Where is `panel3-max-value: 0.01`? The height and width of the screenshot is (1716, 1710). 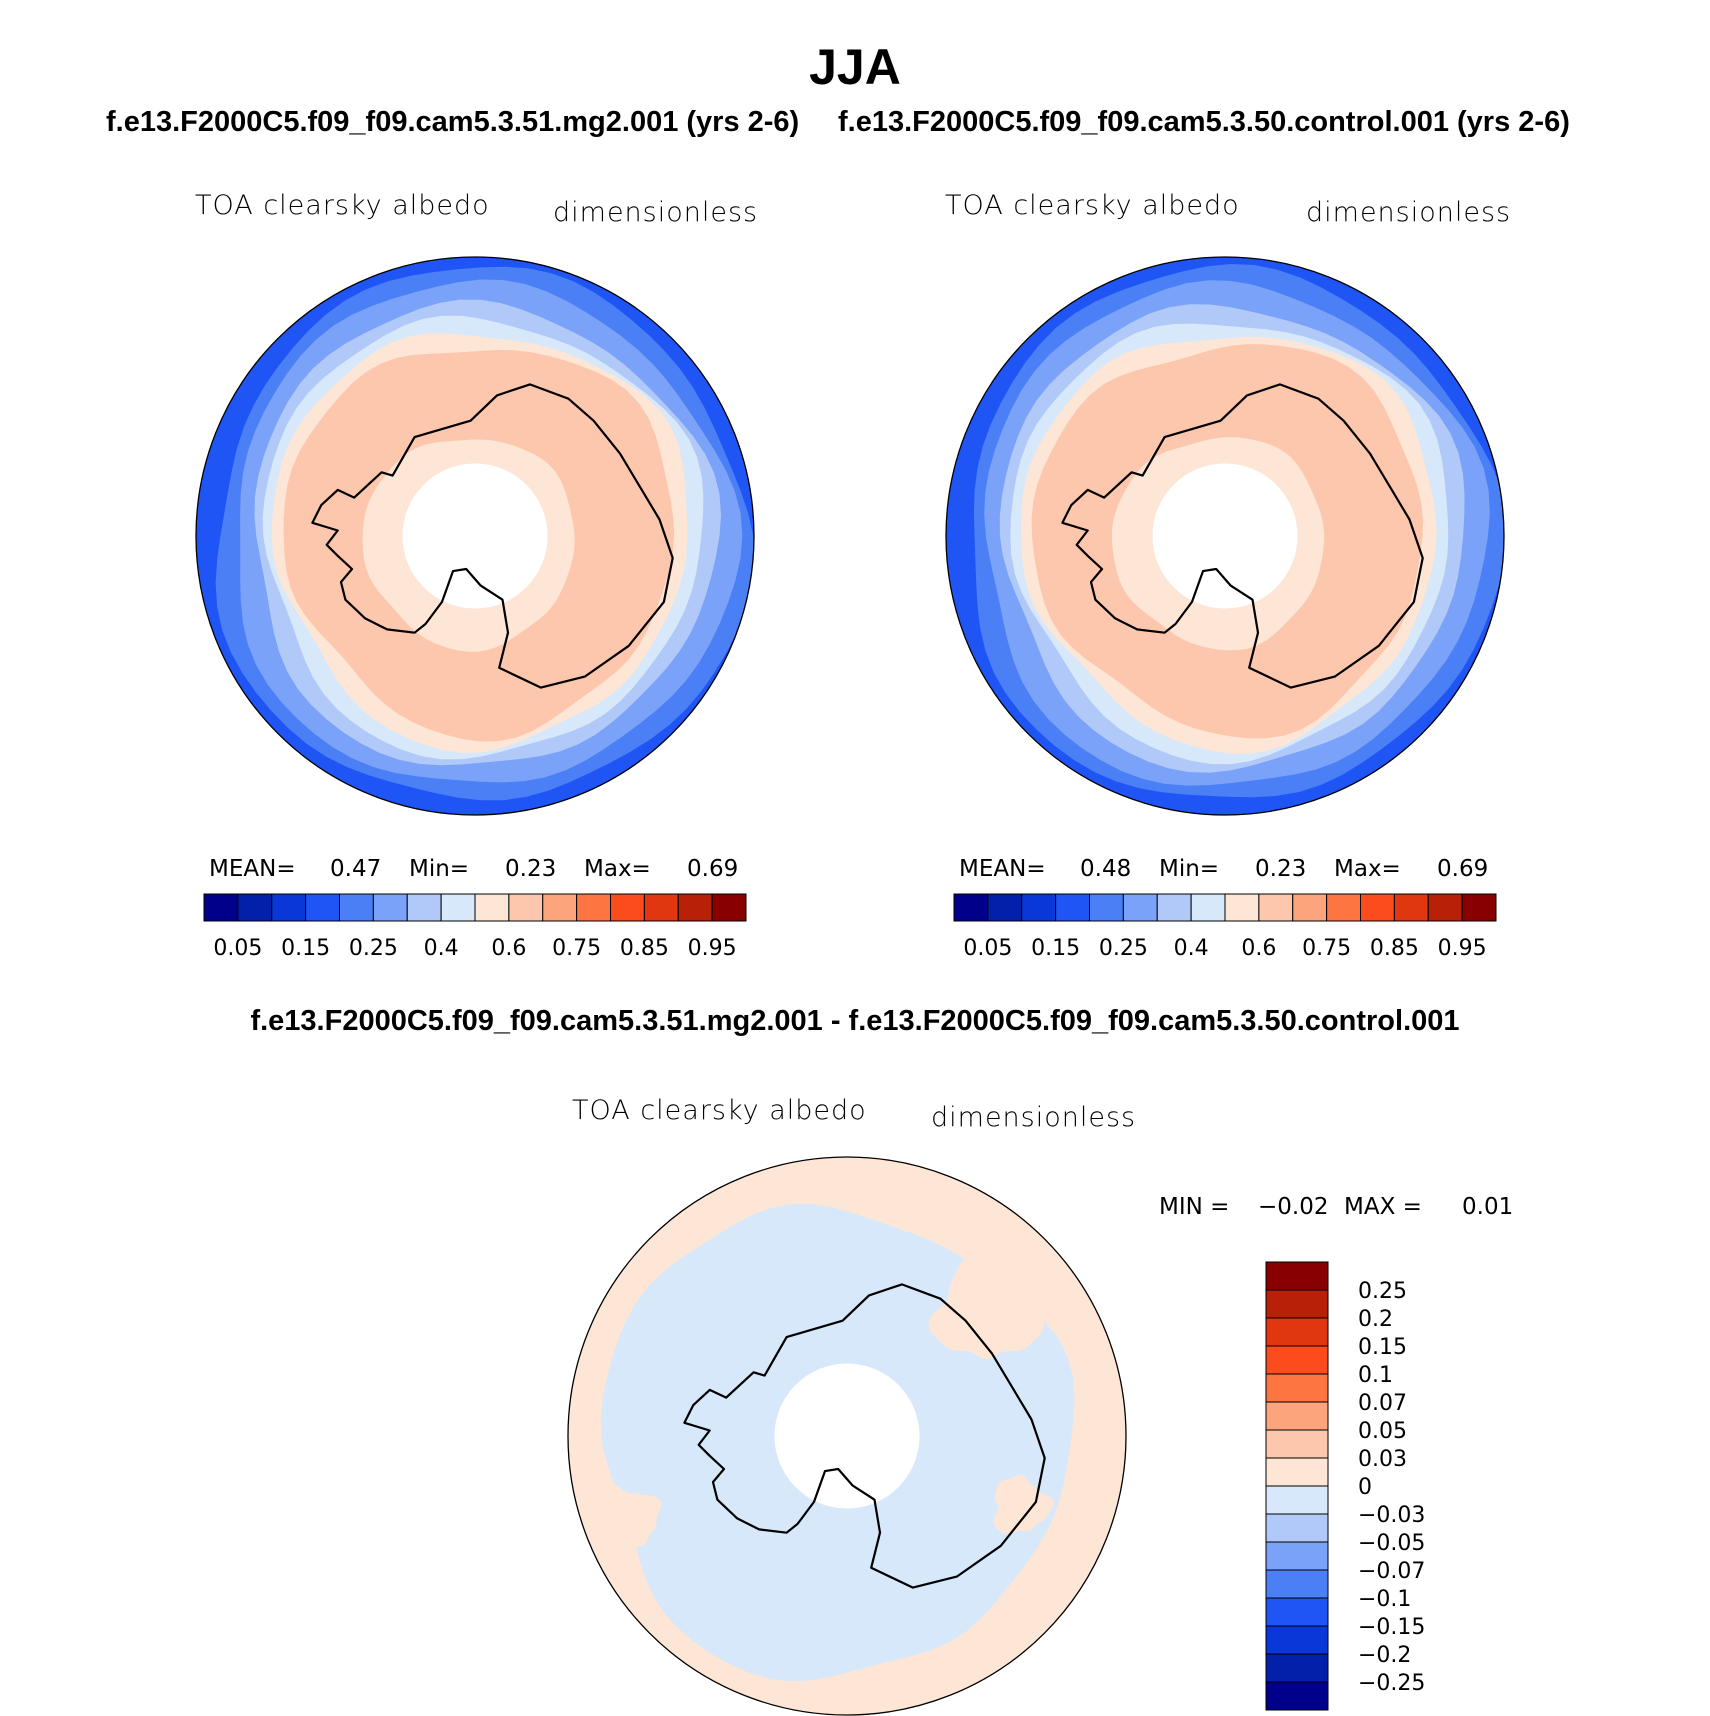
panel3-max-value: 0.01 is located at coordinates (1488, 1207).